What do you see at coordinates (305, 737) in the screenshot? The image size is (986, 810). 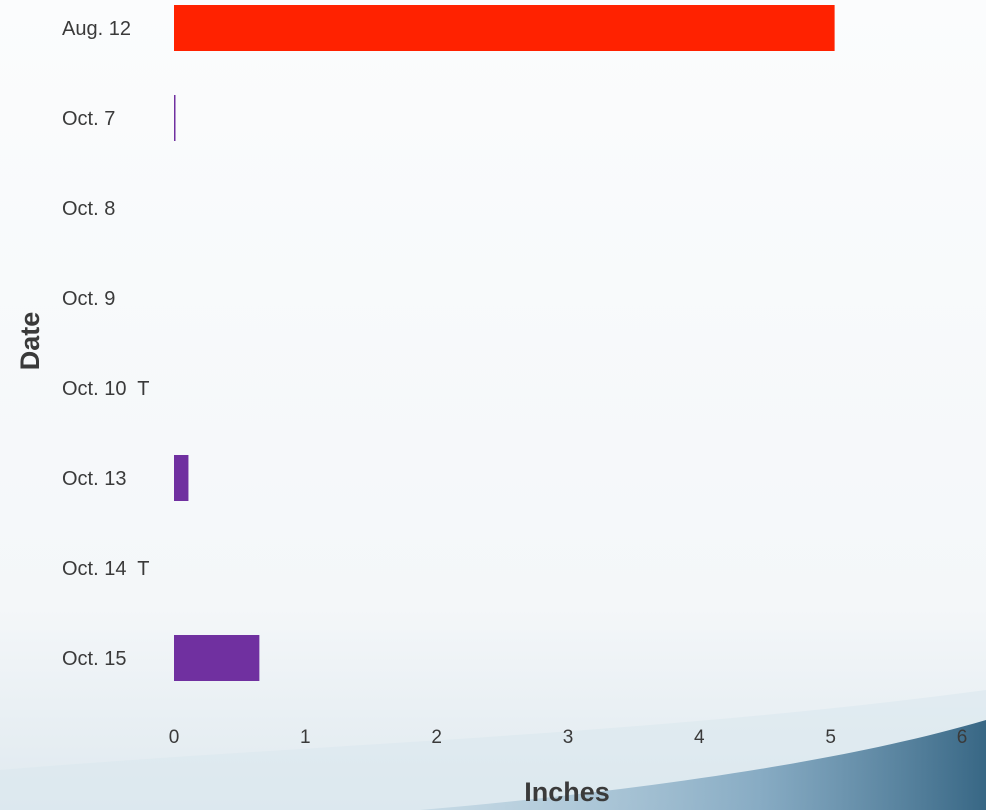 I see `x-tick-label: 1` at bounding box center [305, 737].